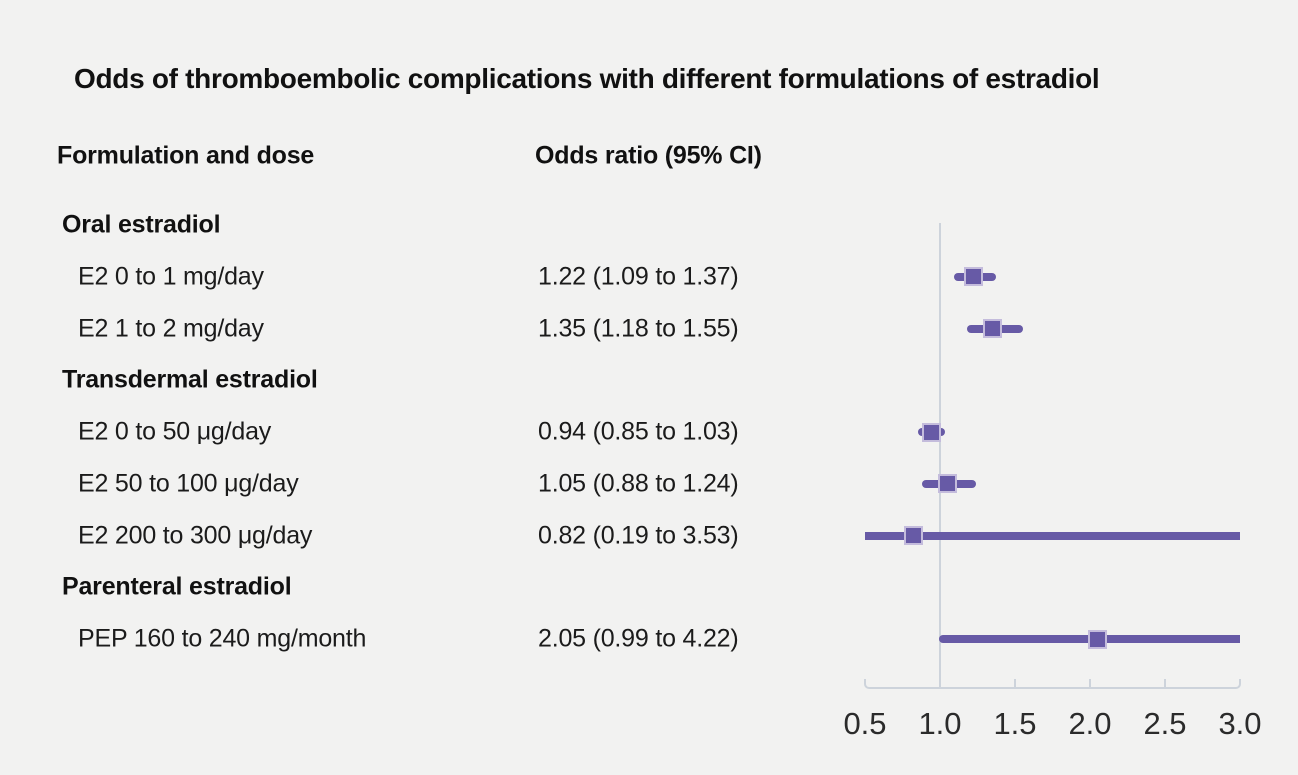  What do you see at coordinates (171, 328) in the screenshot?
I see `item-label: E2 1 to 2 mg/day` at bounding box center [171, 328].